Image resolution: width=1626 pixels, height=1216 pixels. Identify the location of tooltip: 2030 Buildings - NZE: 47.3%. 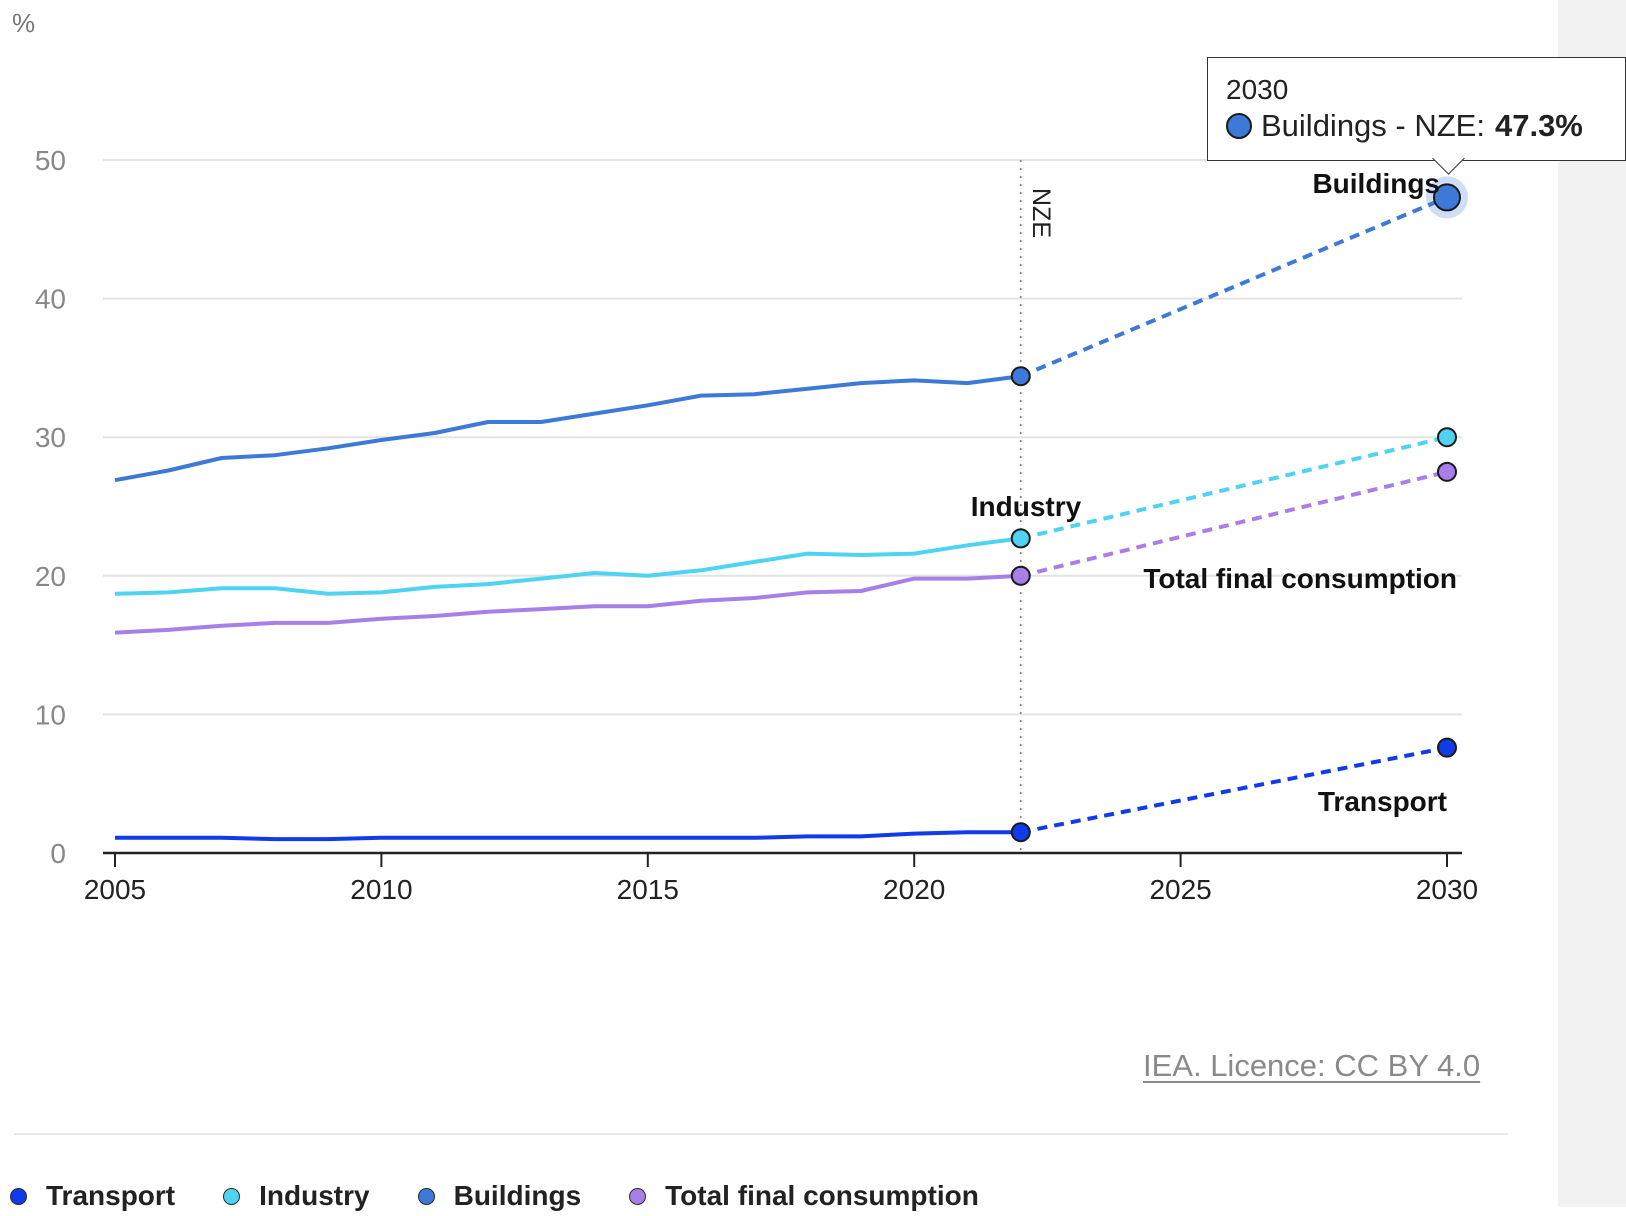
(1416, 109).